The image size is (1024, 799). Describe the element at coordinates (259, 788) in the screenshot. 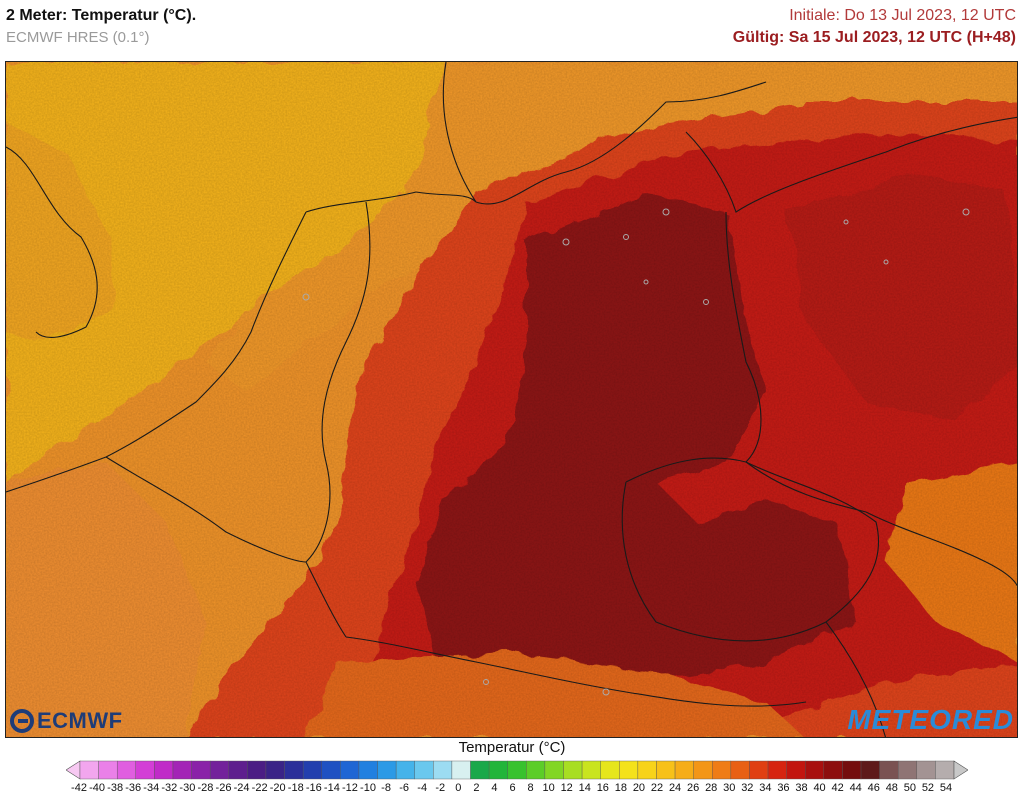

I see `legend-tick-label: -22` at that location.